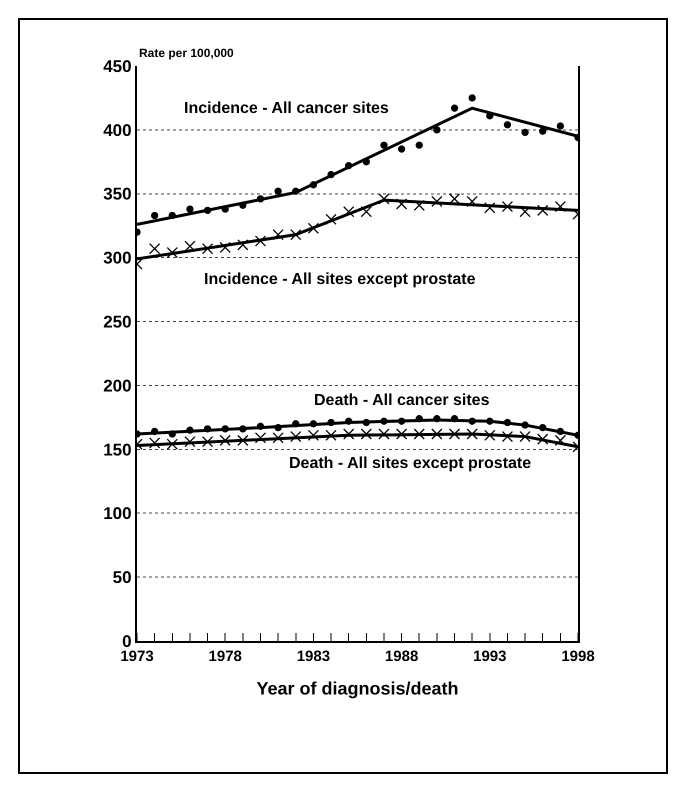 The image size is (686, 790). I want to click on x-tick-label: 1983, so click(313, 656).